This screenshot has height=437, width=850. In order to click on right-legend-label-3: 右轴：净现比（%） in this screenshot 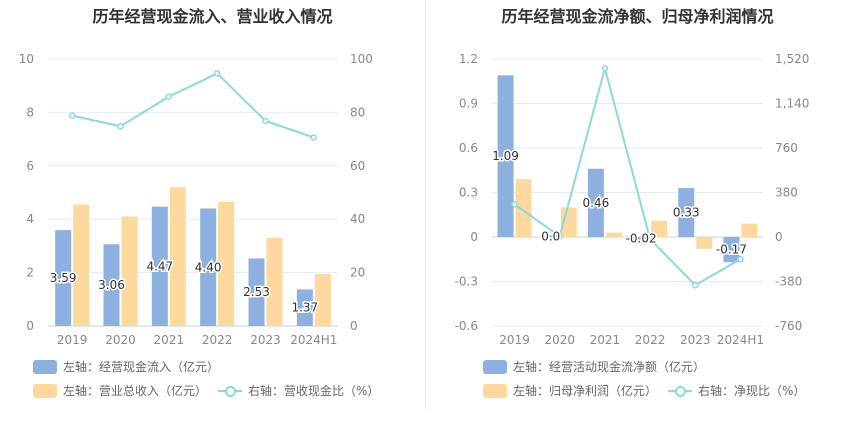, I will do `click(752, 391)`.